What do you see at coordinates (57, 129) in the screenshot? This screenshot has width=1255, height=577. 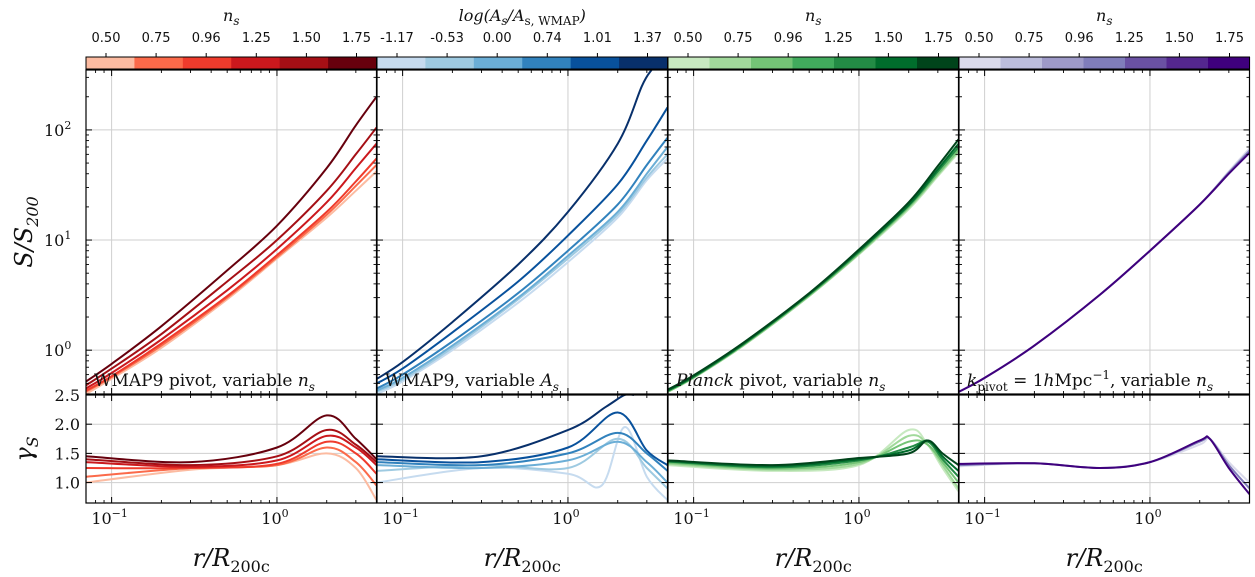 I see `y-tick-label-top: 10²` at bounding box center [57, 129].